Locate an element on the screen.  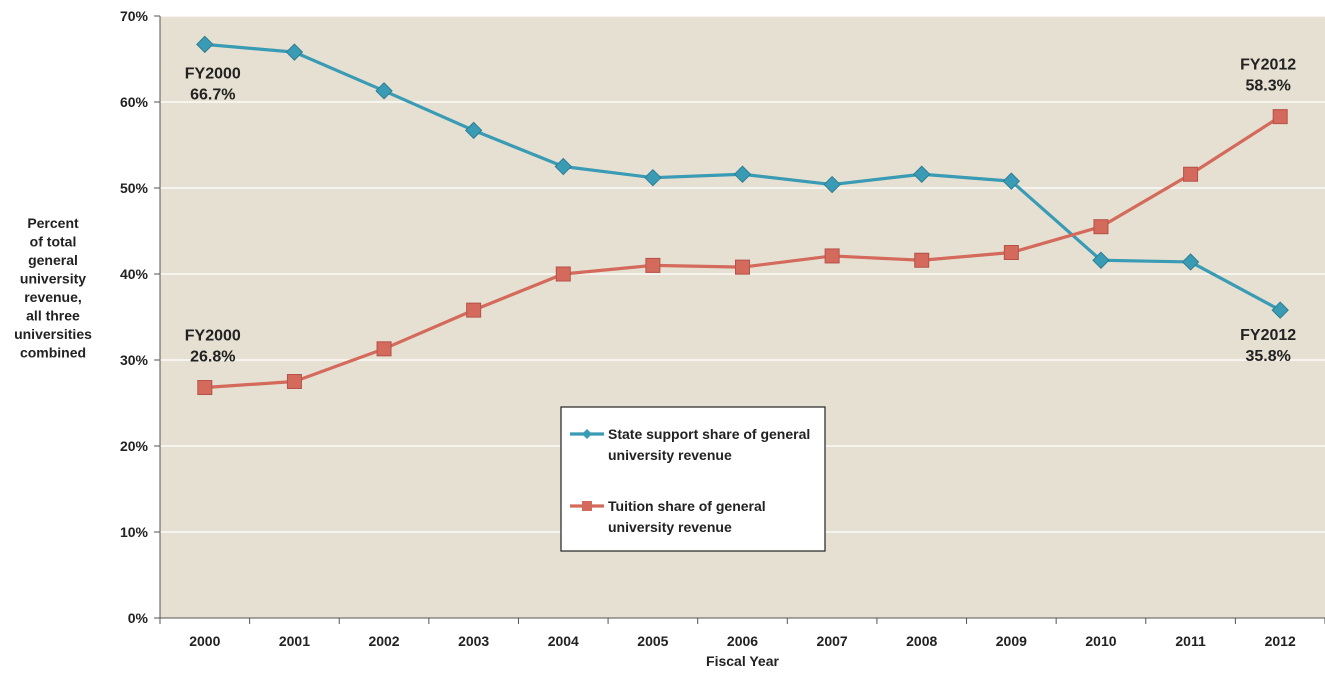
y-axis-title-line: university is located at coordinates (53, 279).